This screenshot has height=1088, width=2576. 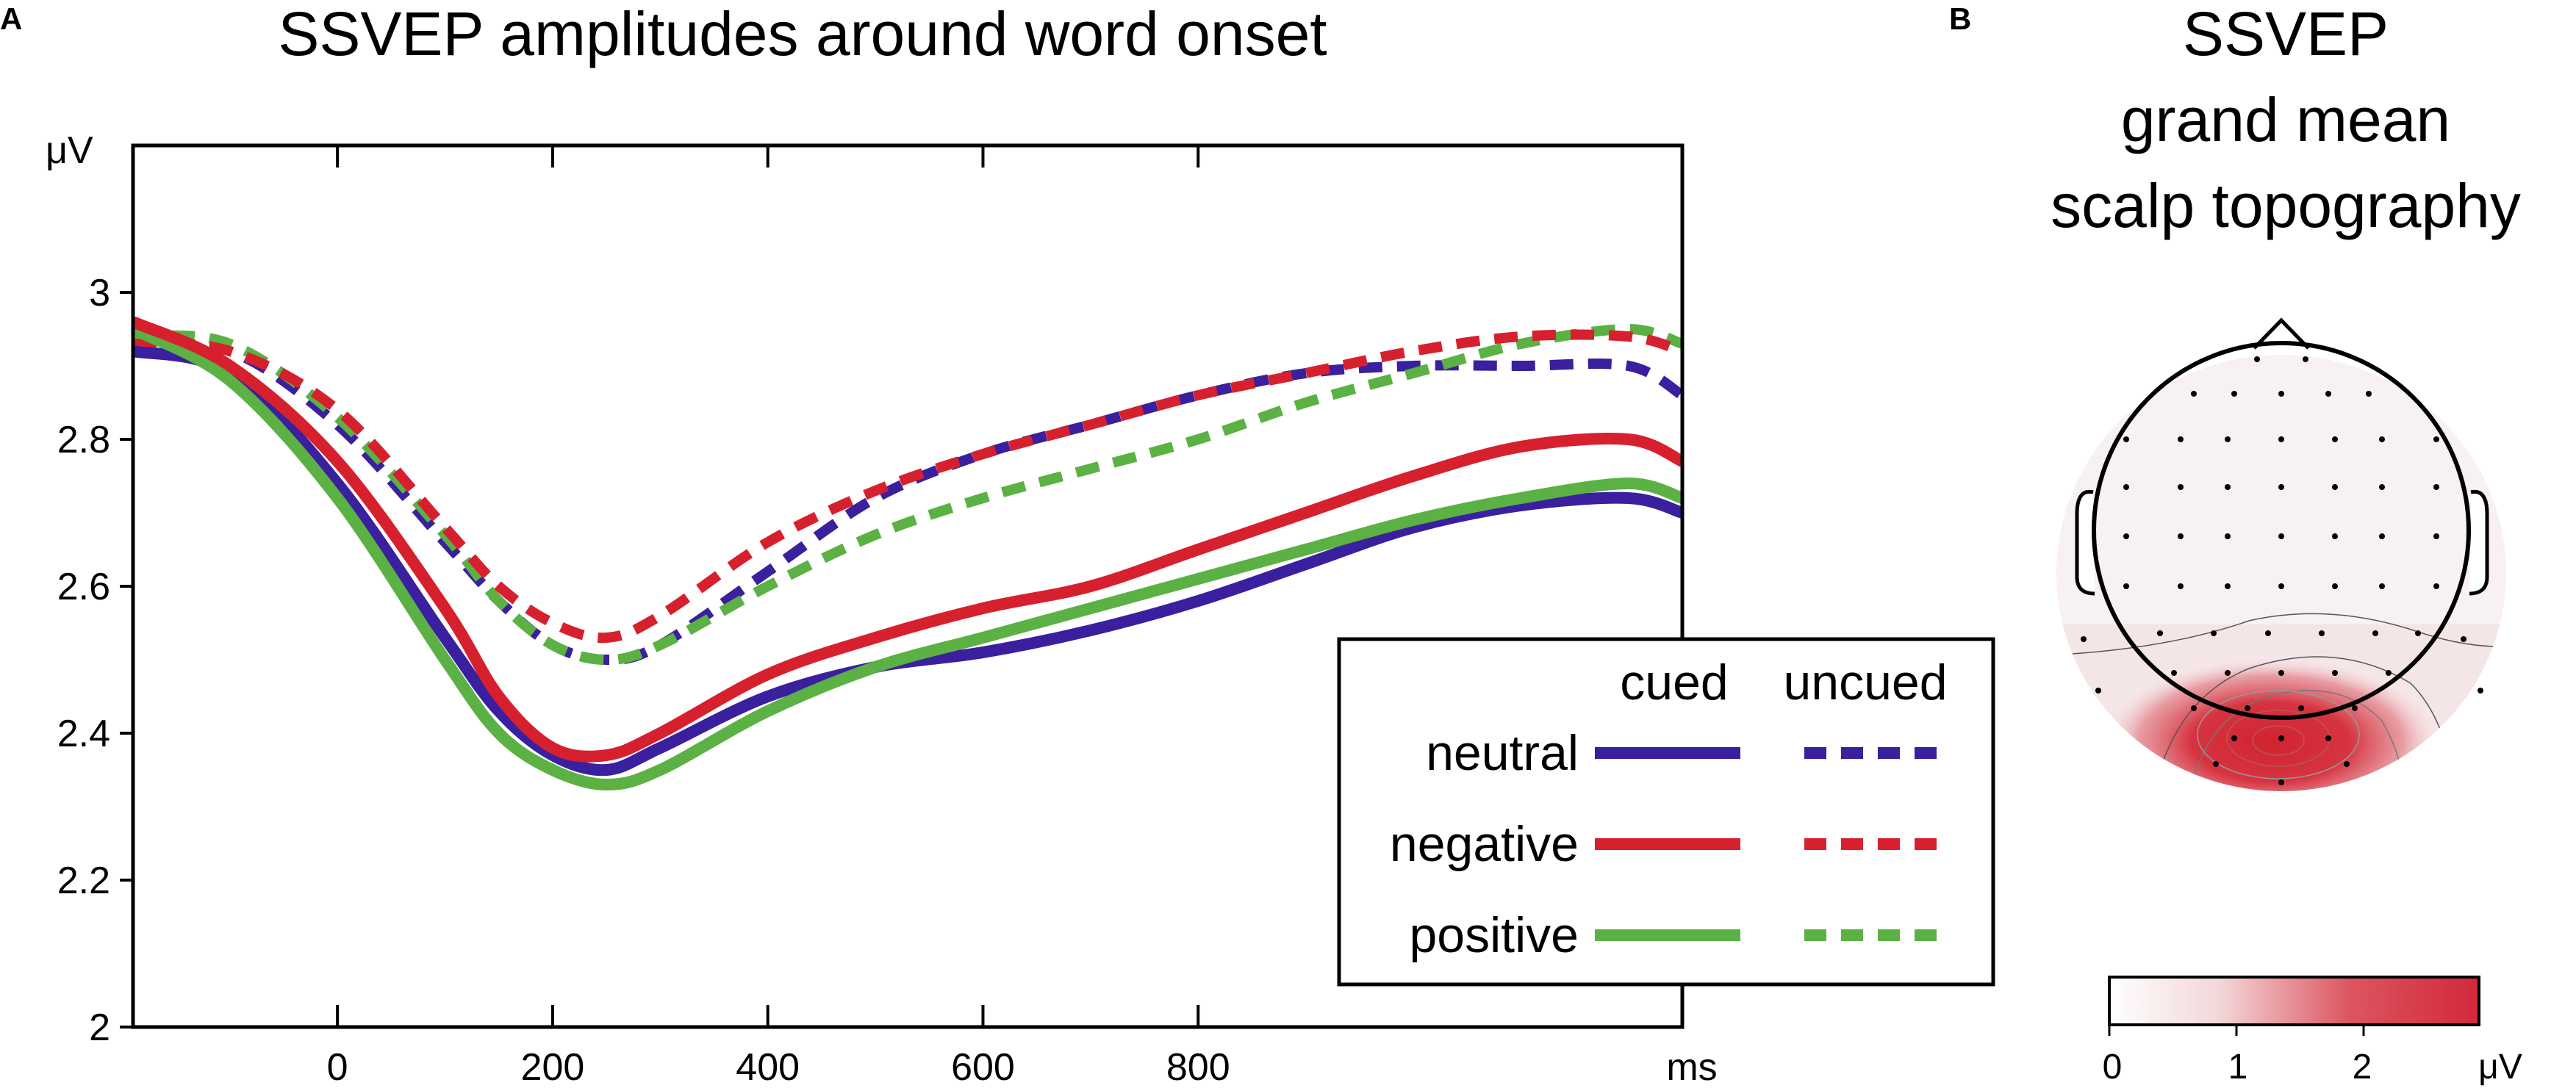 I want to click on panel-a-letter: A, so click(x=11, y=18).